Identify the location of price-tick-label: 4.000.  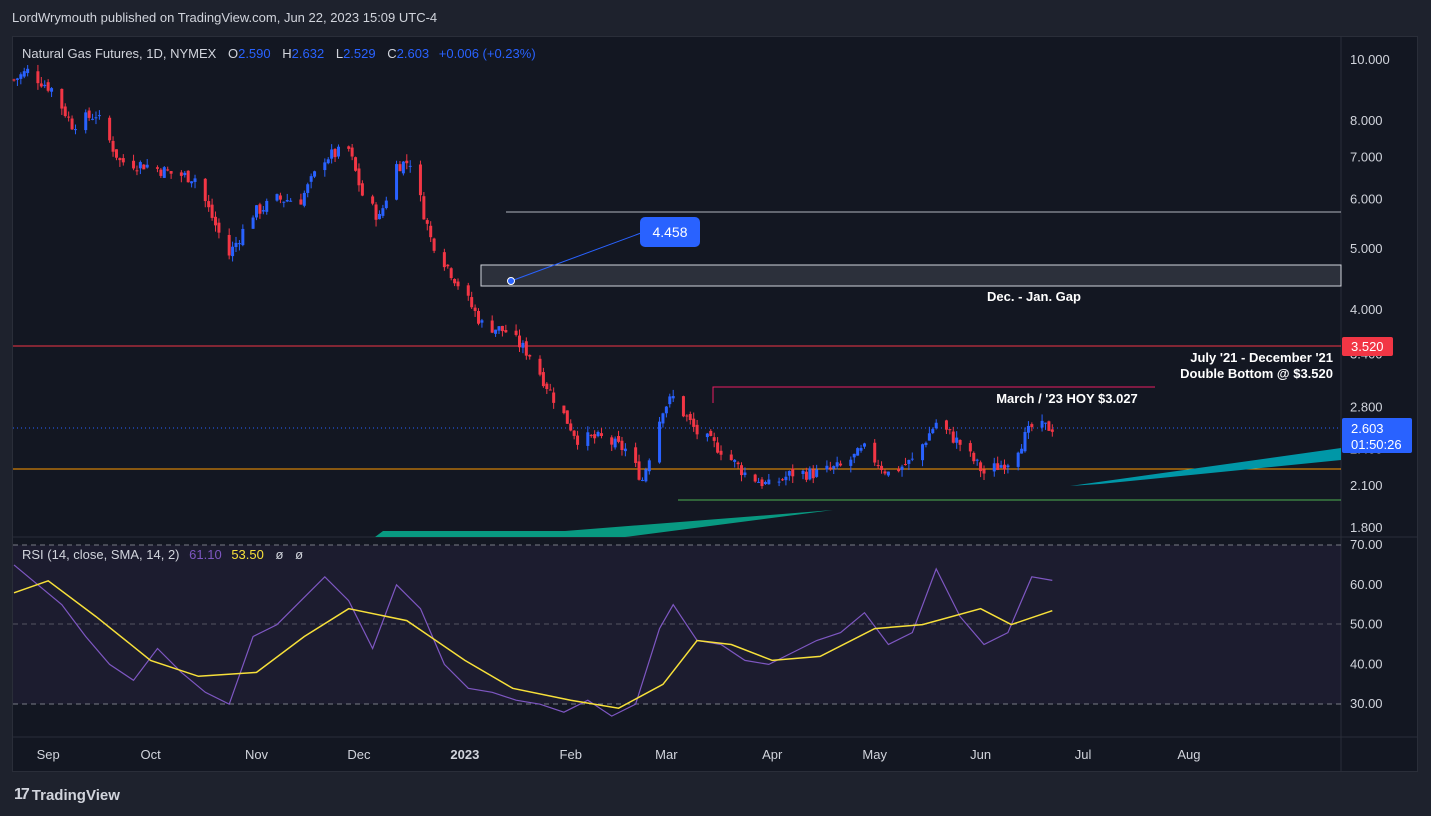
(1366, 309).